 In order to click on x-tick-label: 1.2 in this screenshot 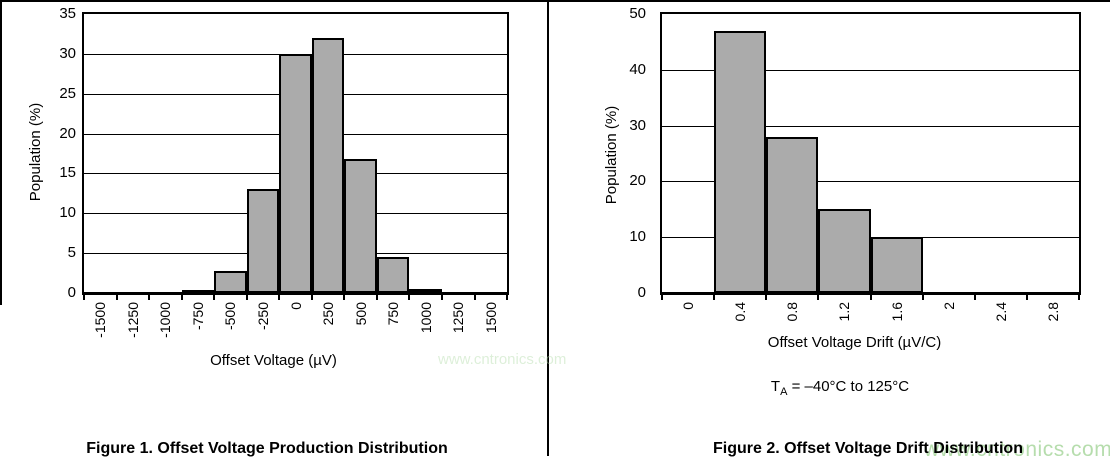, I will do `click(844, 312)`.